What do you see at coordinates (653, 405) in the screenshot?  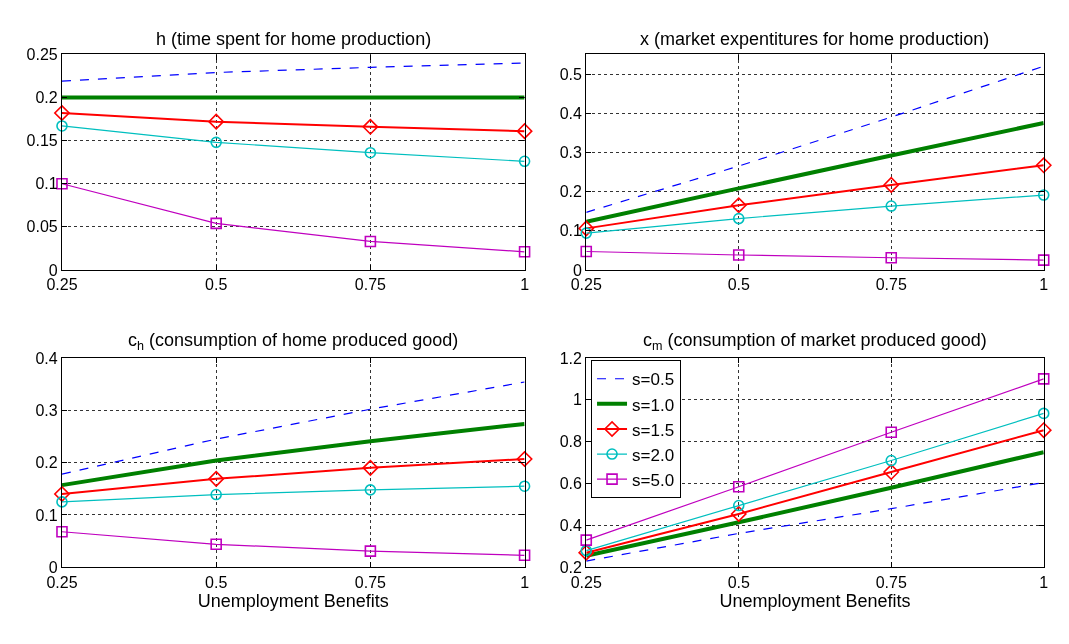 I see `legend-label: s=1.0` at bounding box center [653, 405].